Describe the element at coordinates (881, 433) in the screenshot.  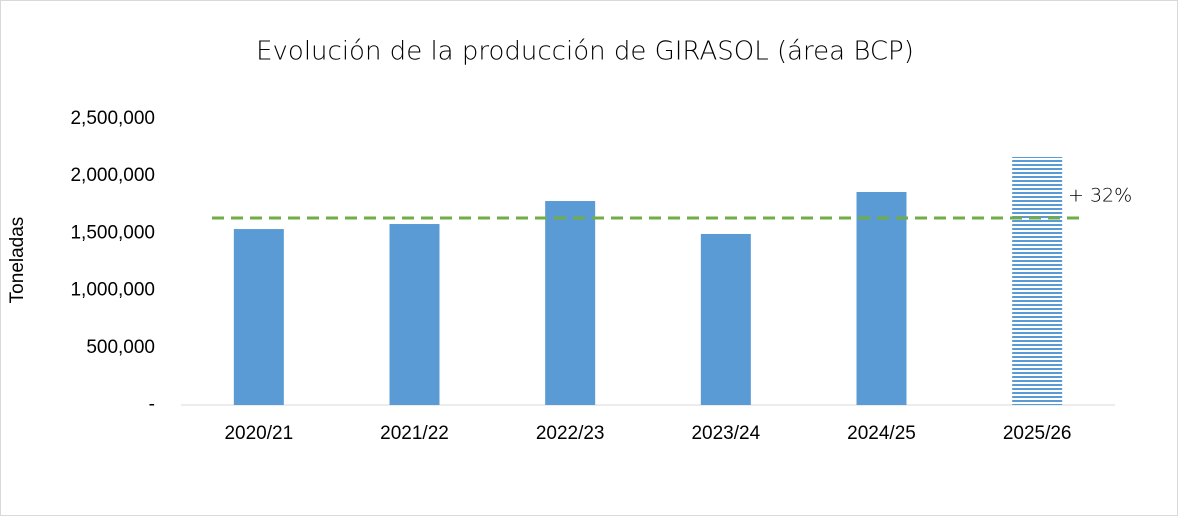
I see `x-tick-label: 2024/25` at that location.